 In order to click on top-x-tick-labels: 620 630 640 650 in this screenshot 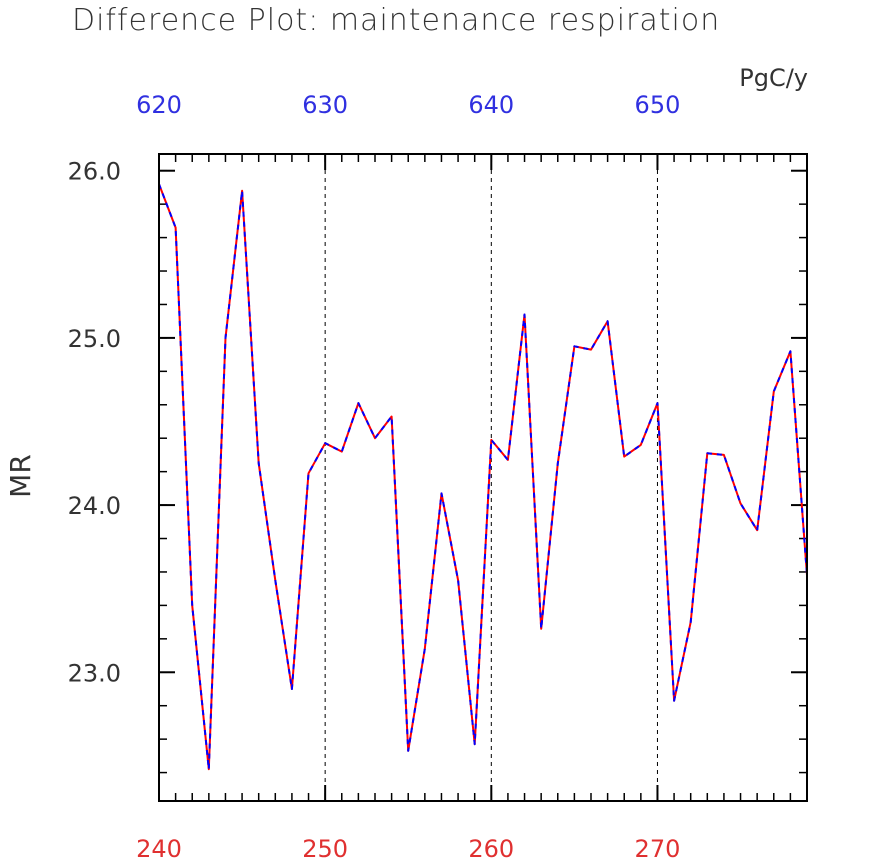, I will do `click(408, 105)`.